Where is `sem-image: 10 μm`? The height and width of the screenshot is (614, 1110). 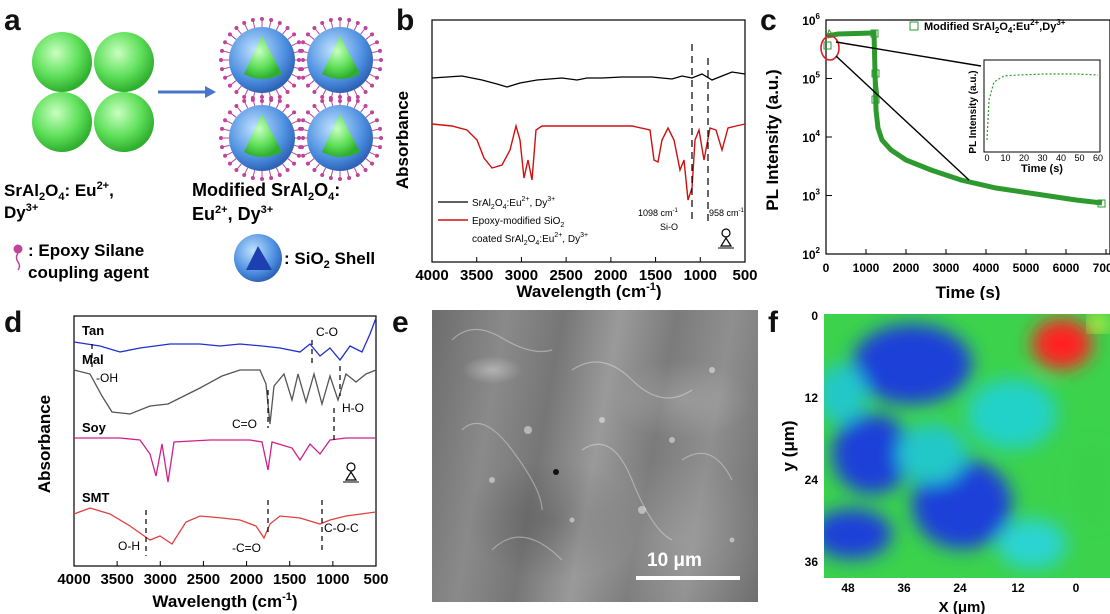 sem-image: 10 μm is located at coordinates (595, 456).